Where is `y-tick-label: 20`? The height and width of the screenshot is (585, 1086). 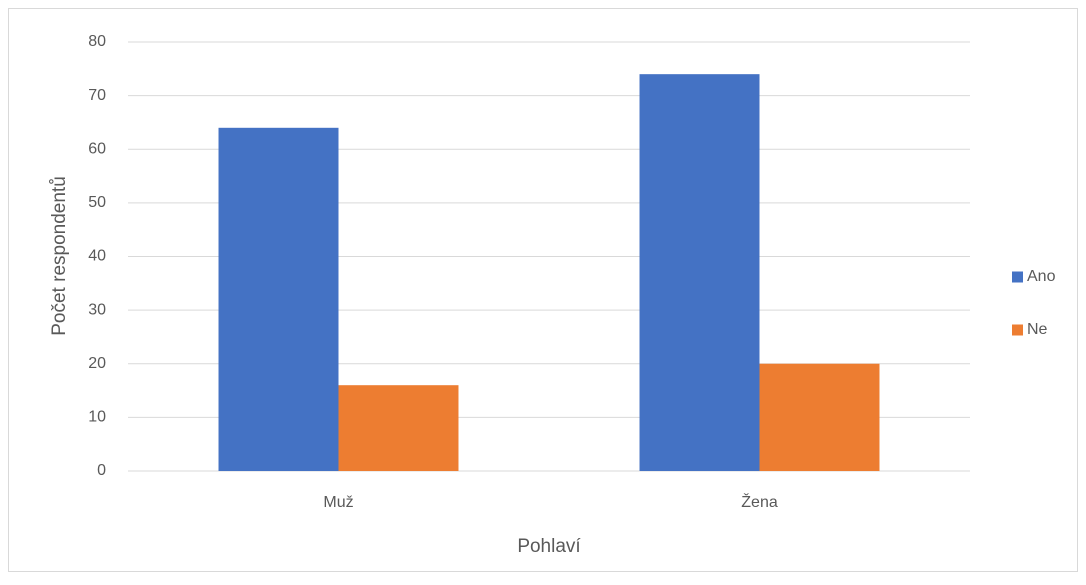 y-tick-label: 20 is located at coordinates (97, 363).